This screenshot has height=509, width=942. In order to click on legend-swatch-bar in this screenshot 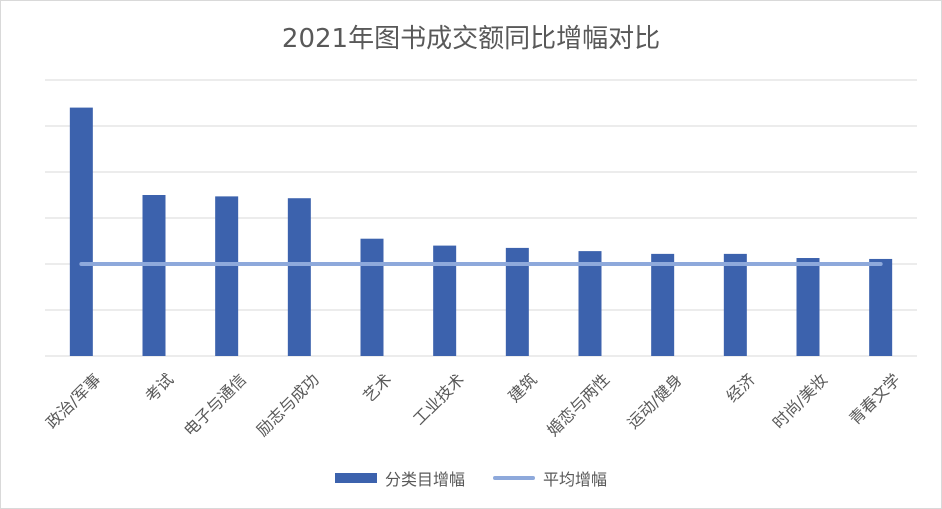, I will do `click(355, 478)`.